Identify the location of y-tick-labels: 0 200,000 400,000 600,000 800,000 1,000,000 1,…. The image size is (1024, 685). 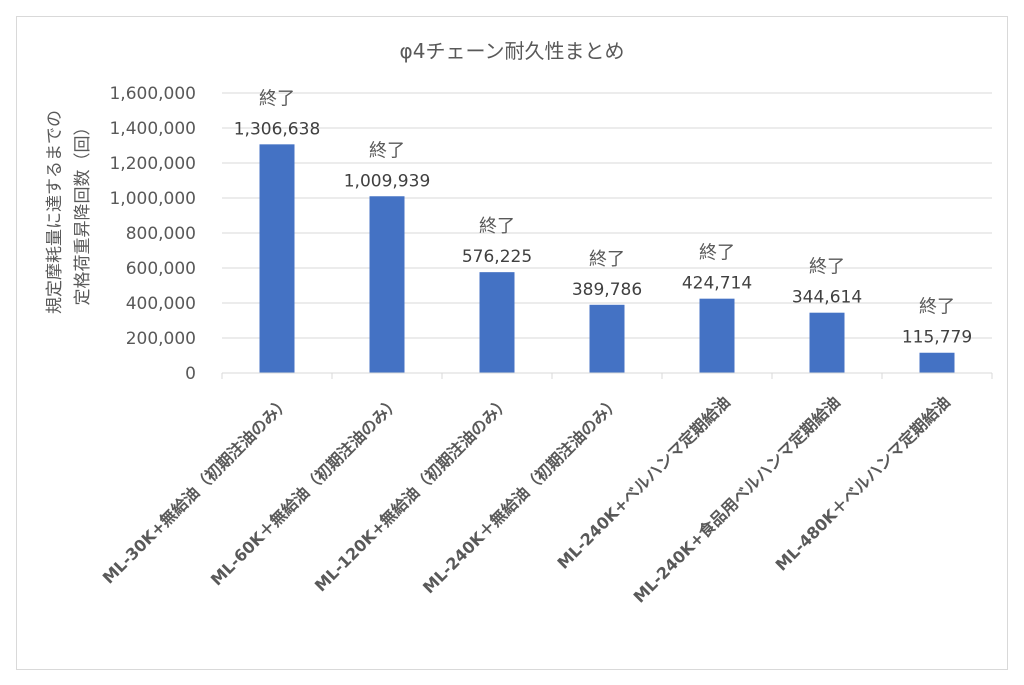
(152, 234).